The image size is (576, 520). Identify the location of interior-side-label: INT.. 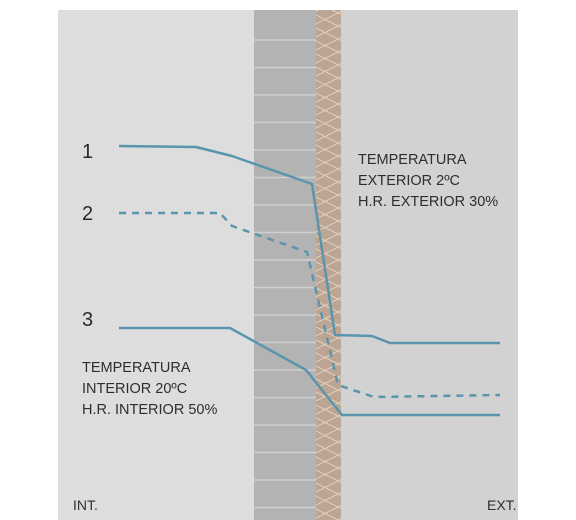
(85, 505).